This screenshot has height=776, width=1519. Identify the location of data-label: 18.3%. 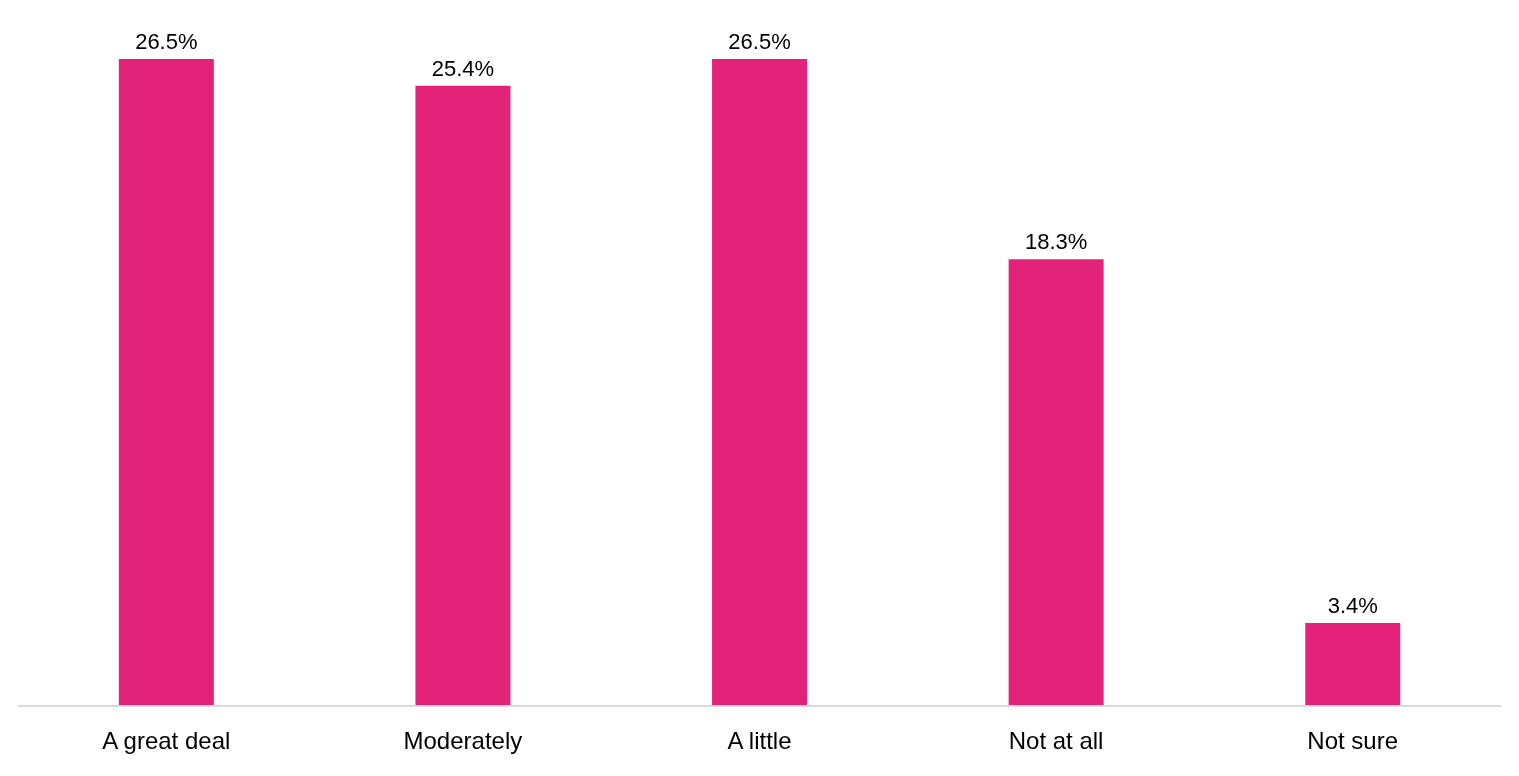
(1056, 242).